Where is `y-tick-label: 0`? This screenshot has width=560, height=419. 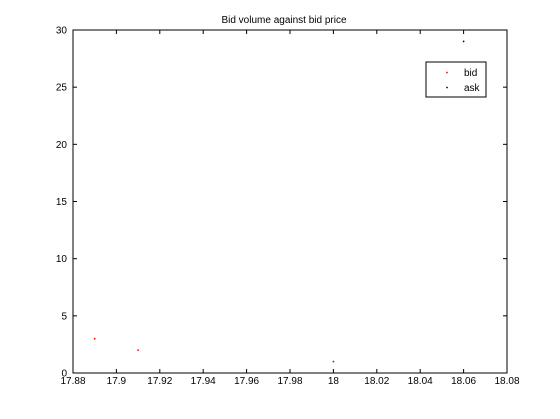
y-tick-label: 0 is located at coordinates (64, 374).